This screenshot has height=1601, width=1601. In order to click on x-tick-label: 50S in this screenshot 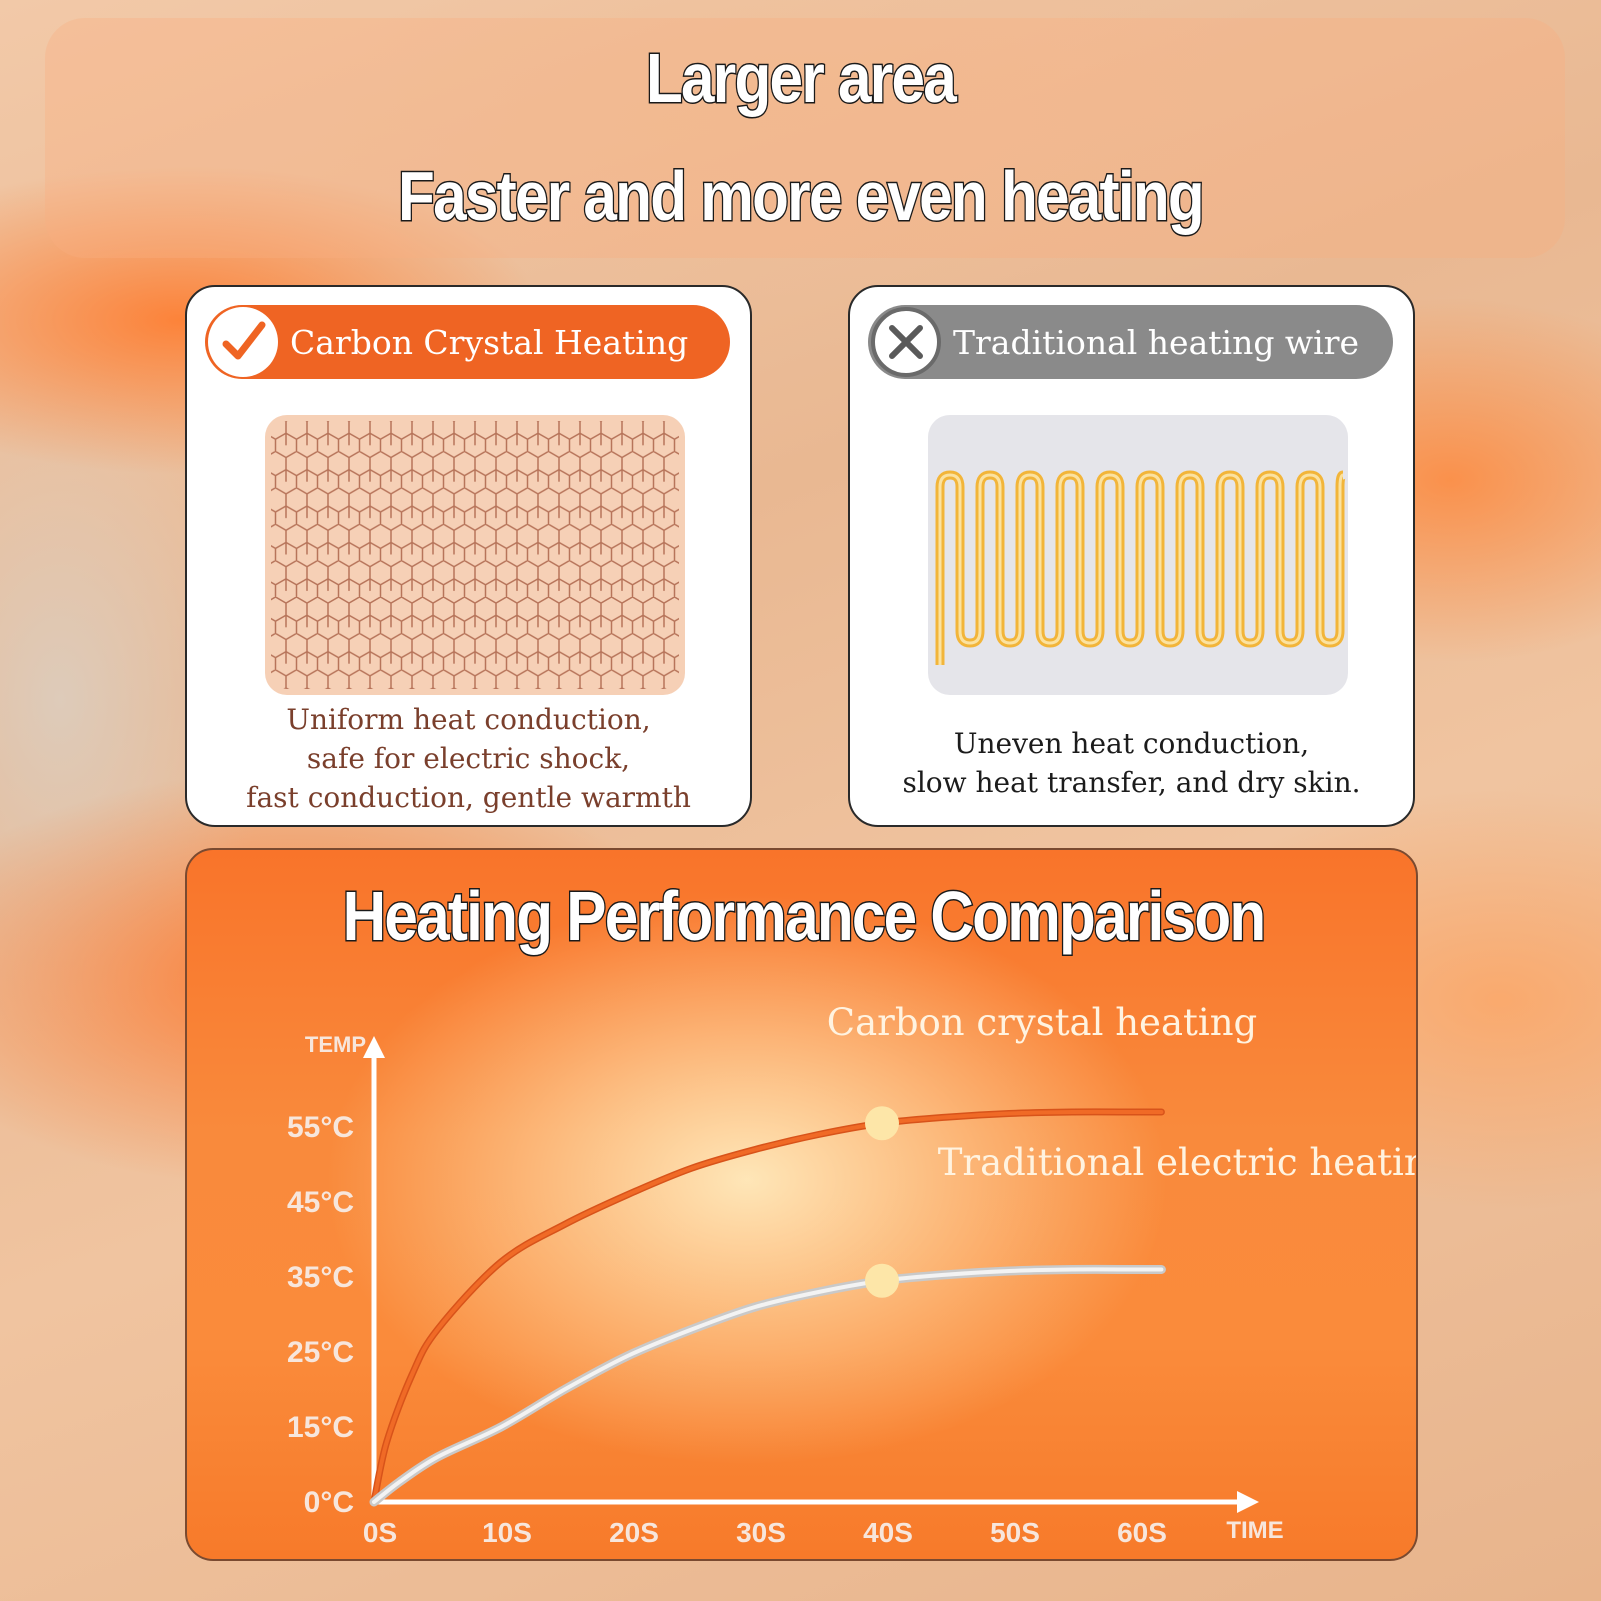, I will do `click(1015, 1532)`.